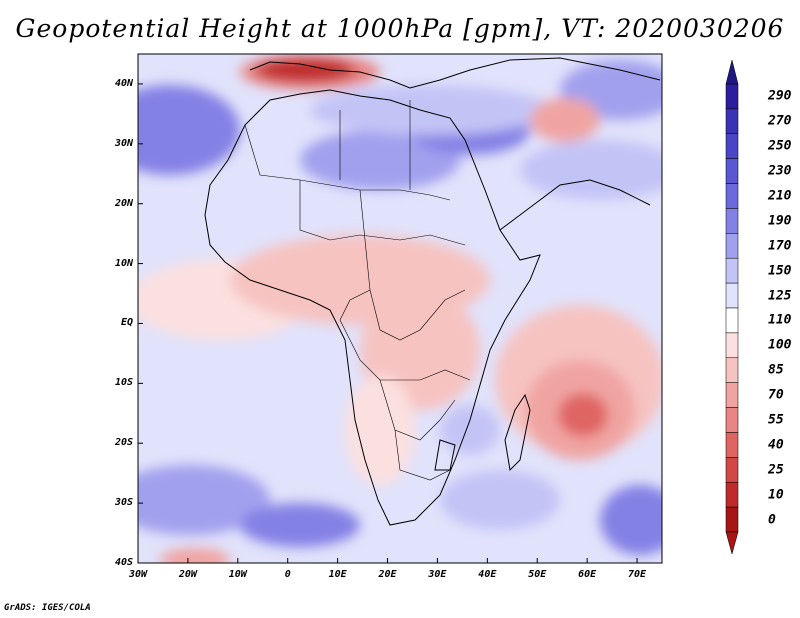 The height and width of the screenshot is (618, 800). What do you see at coordinates (780, 271) in the screenshot?
I see `colorbar-label: 150` at bounding box center [780, 271].